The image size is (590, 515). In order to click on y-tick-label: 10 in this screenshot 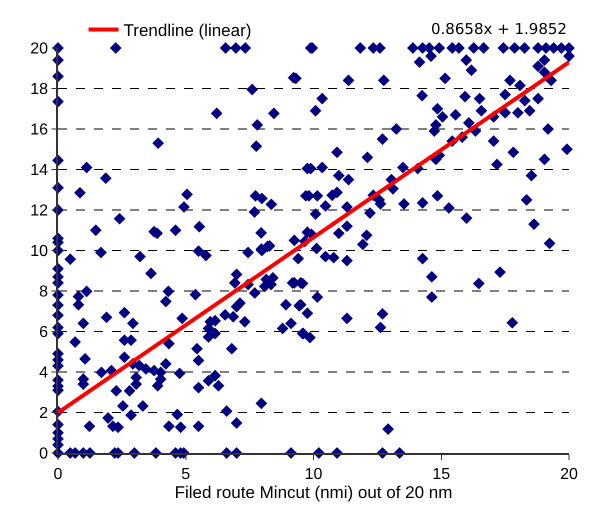, I will do `click(39, 251)`.